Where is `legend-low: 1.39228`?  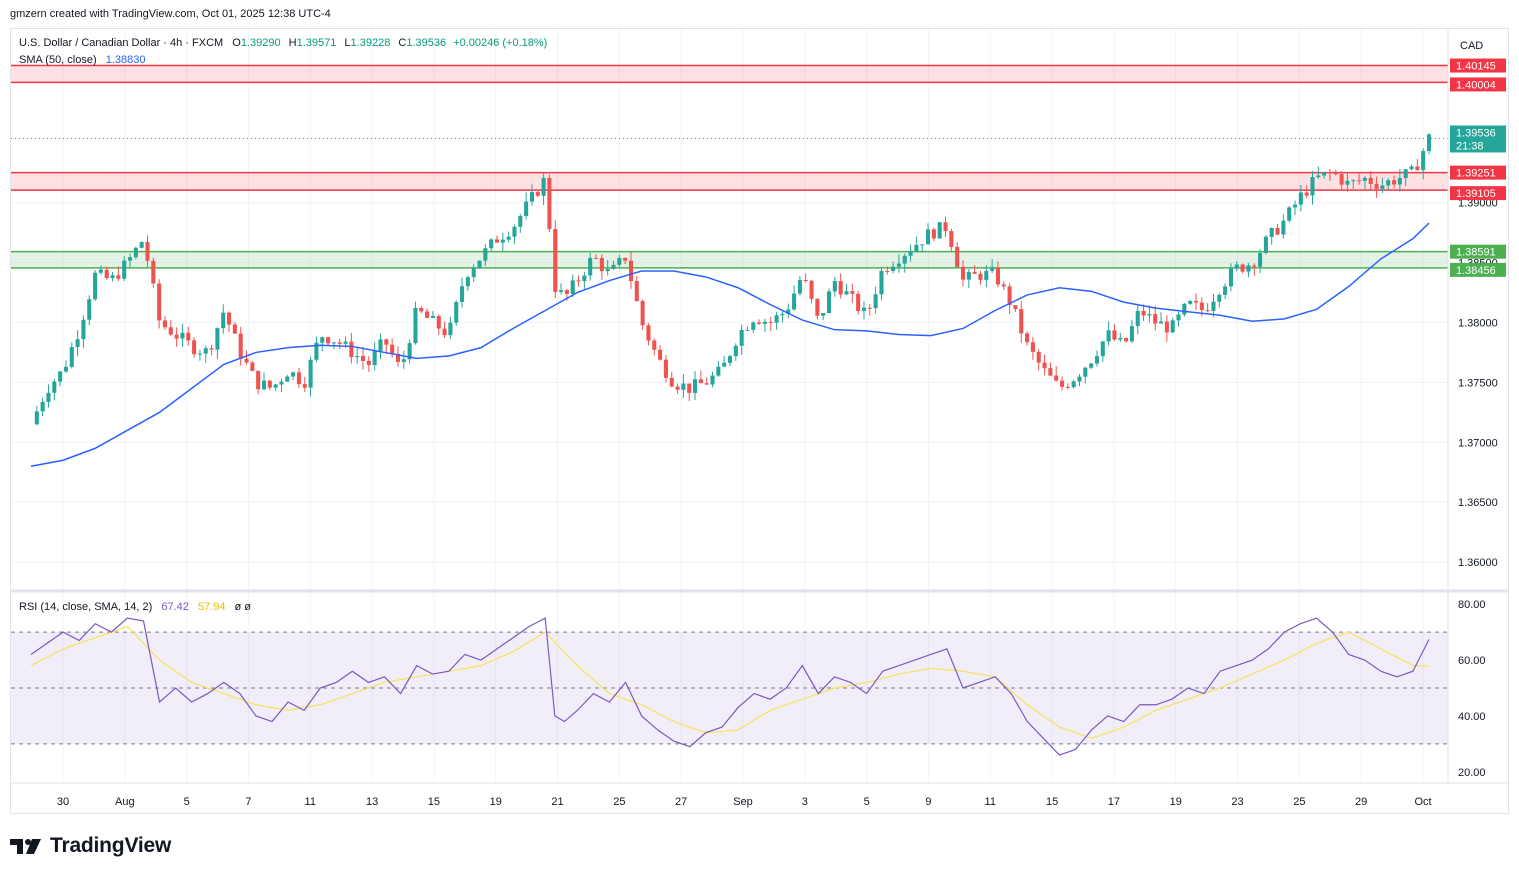 legend-low: 1.39228 is located at coordinates (371, 43).